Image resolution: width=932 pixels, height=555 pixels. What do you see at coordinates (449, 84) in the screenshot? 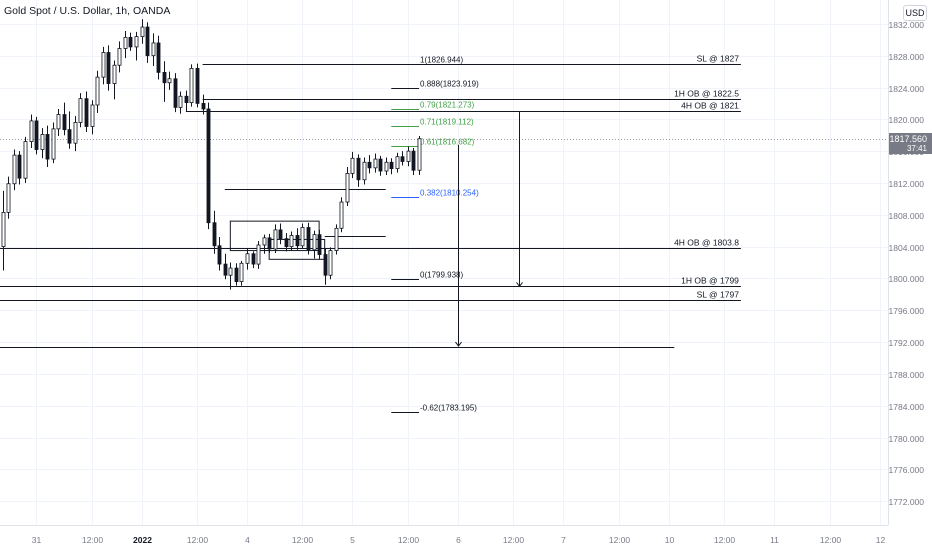
I see `fib-level-label: 0.888(1823.919)` at bounding box center [449, 84].